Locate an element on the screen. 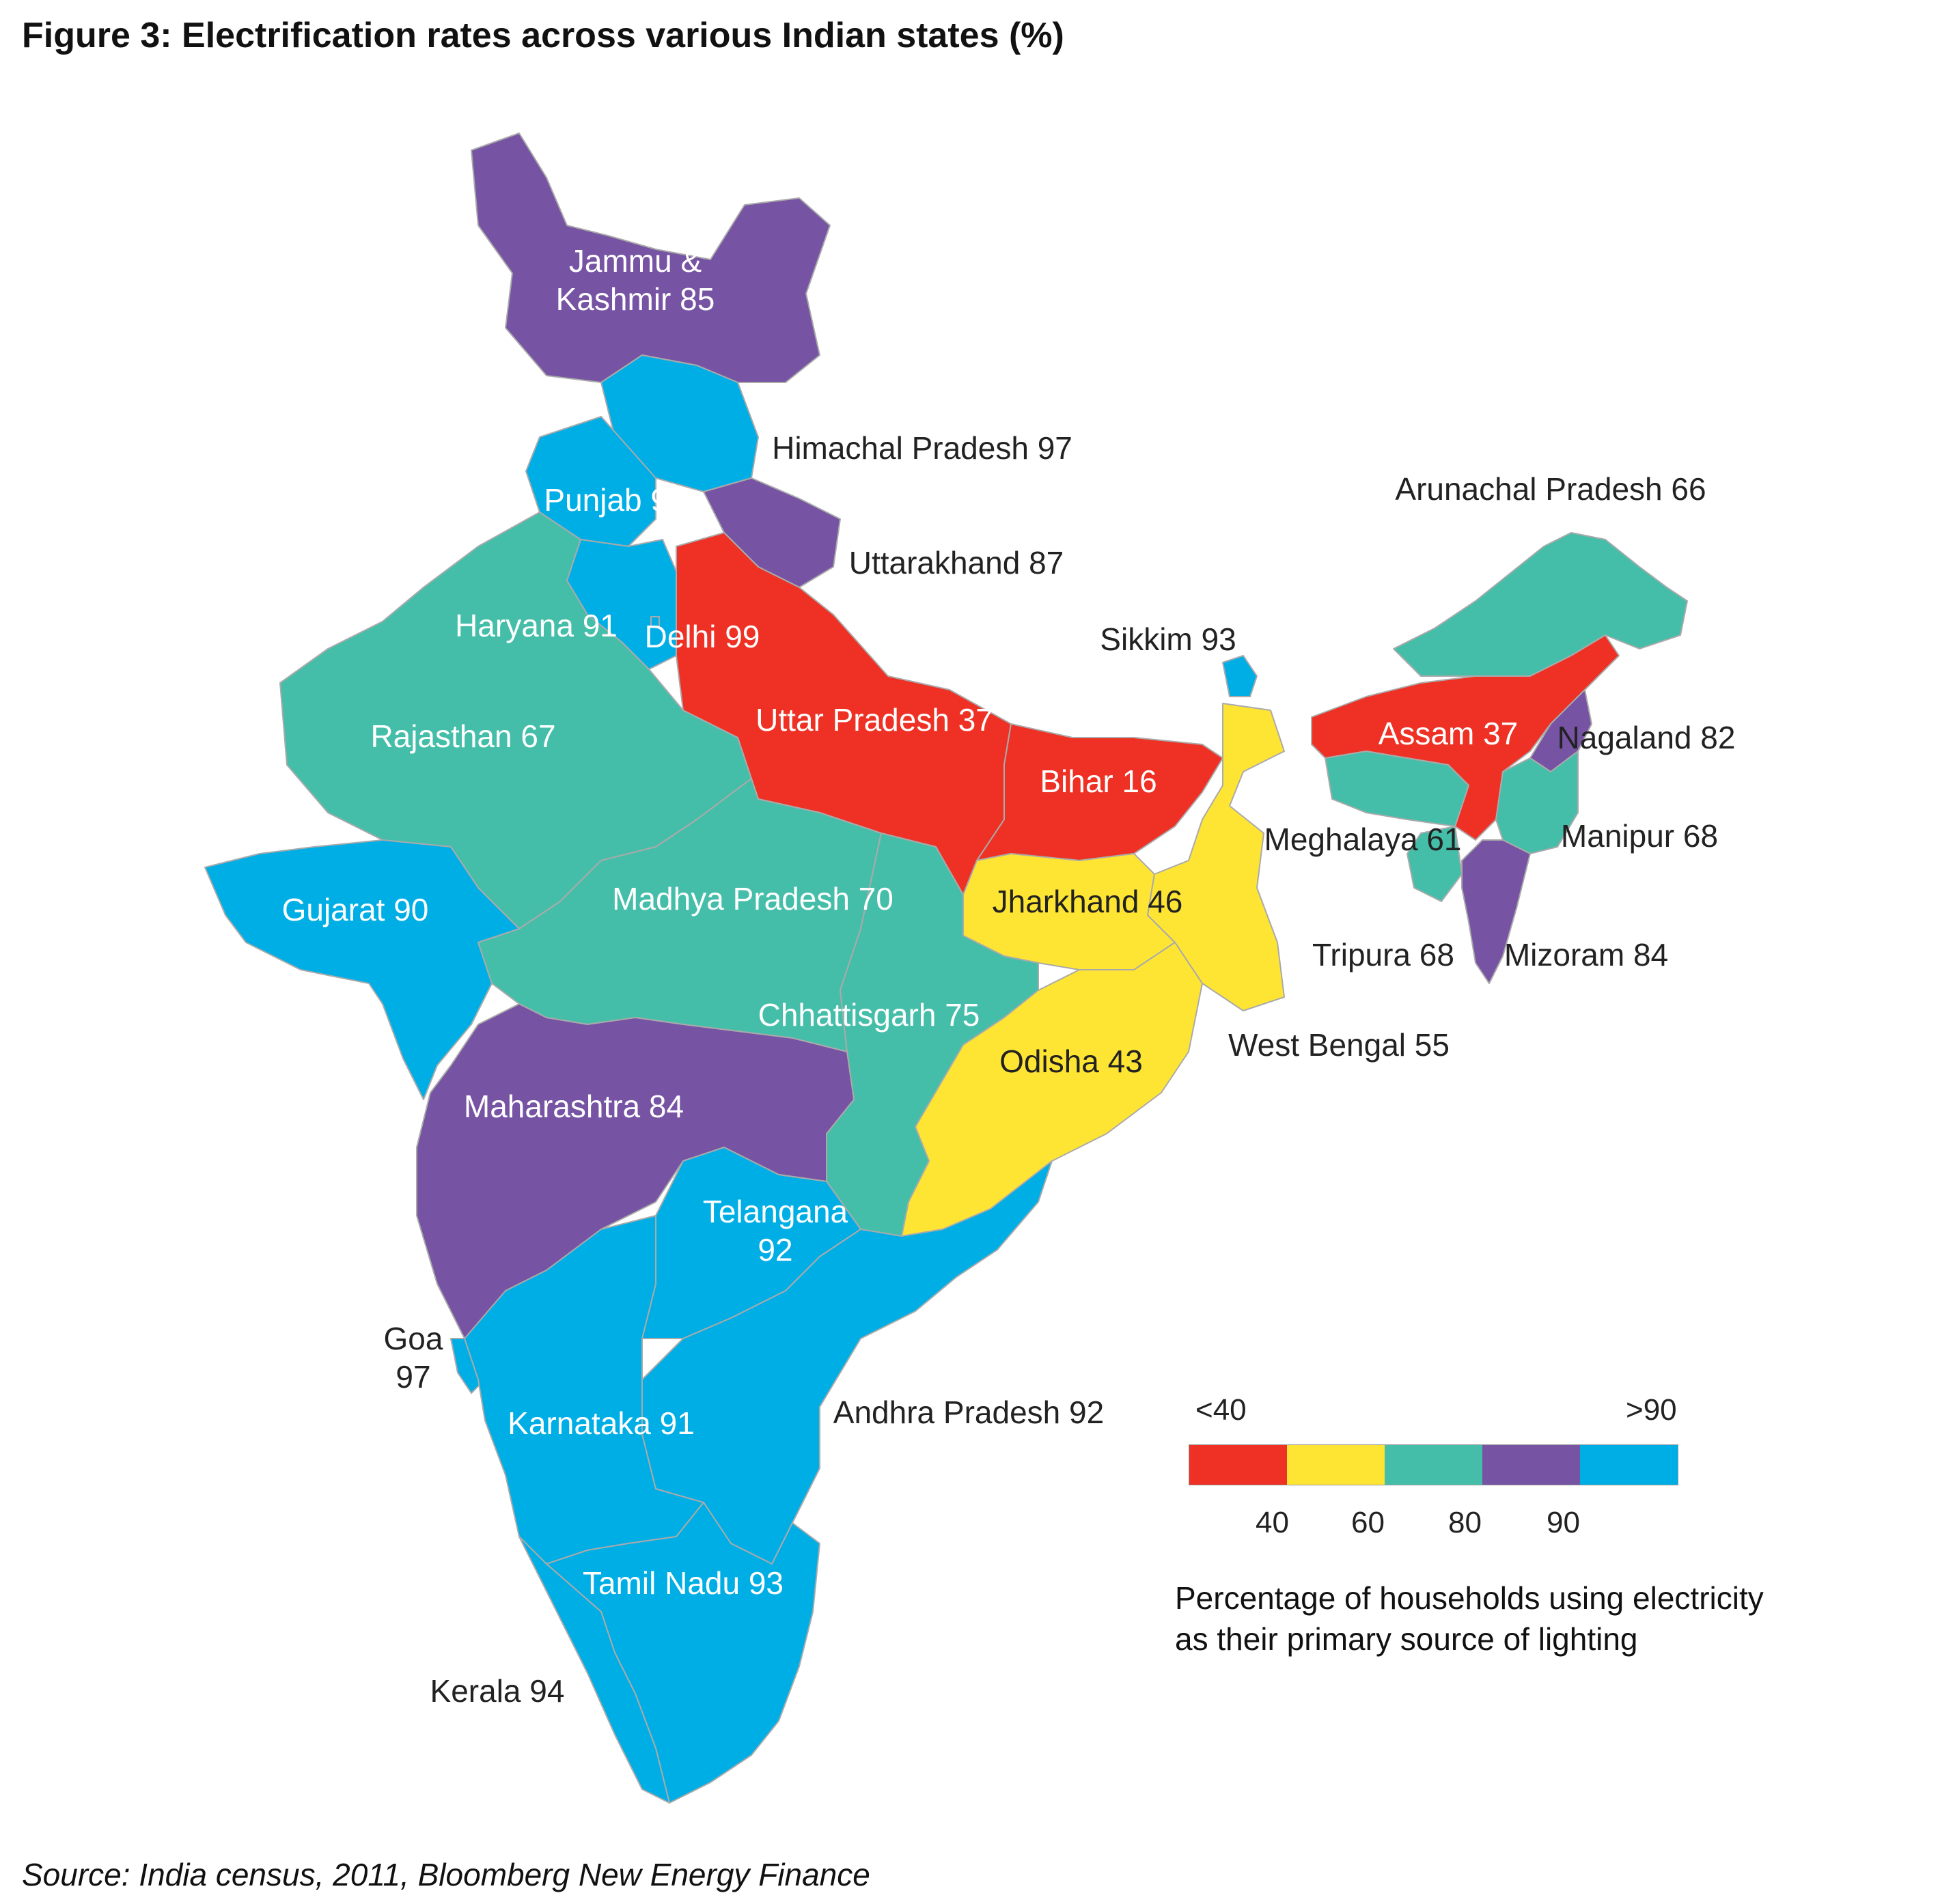  state-region-west-bengal is located at coordinates (1216, 857).